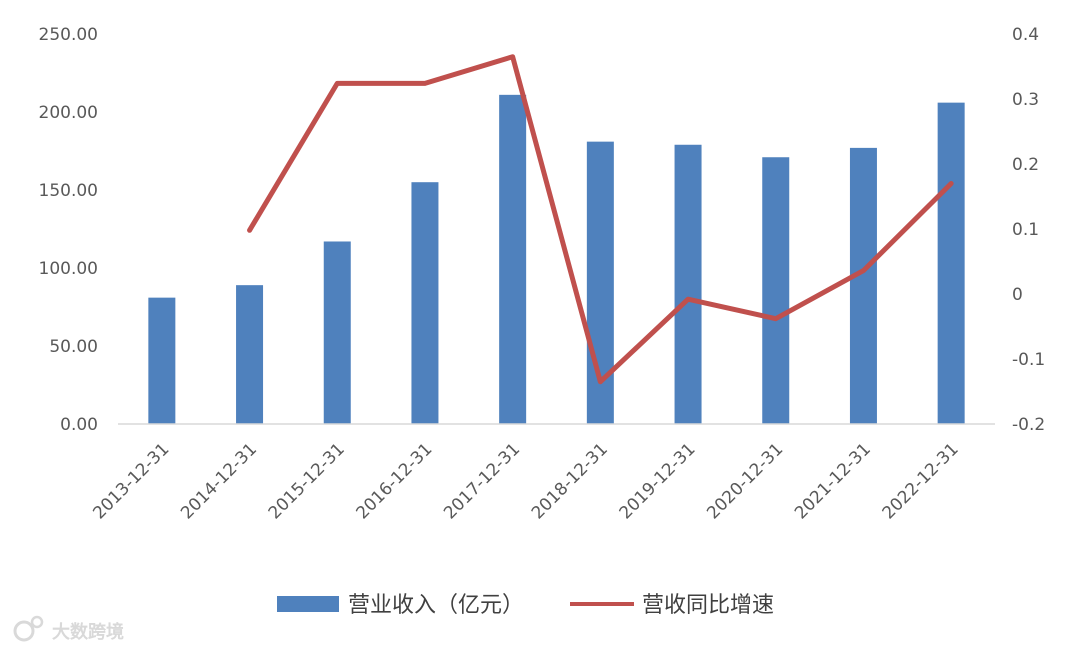 This screenshot has height=655, width=1080. What do you see at coordinates (1017, 295) in the screenshot?
I see `y-right-tick-label: 0` at bounding box center [1017, 295].